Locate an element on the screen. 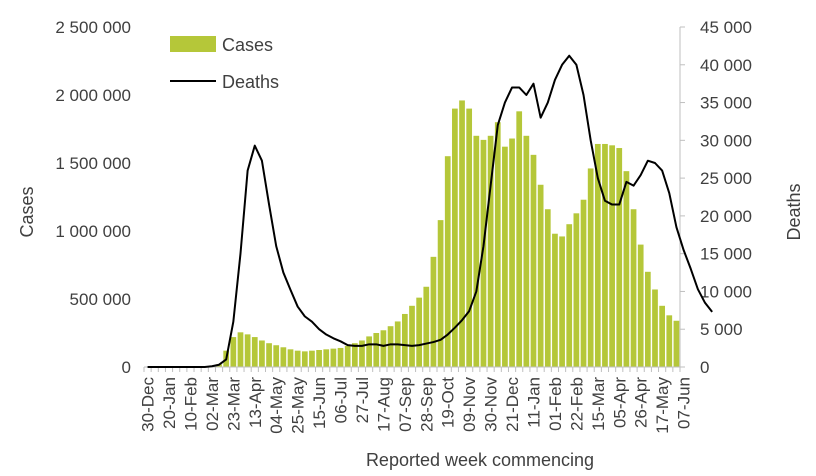  x-tick-label: 09-Nov is located at coordinates (469, 404).